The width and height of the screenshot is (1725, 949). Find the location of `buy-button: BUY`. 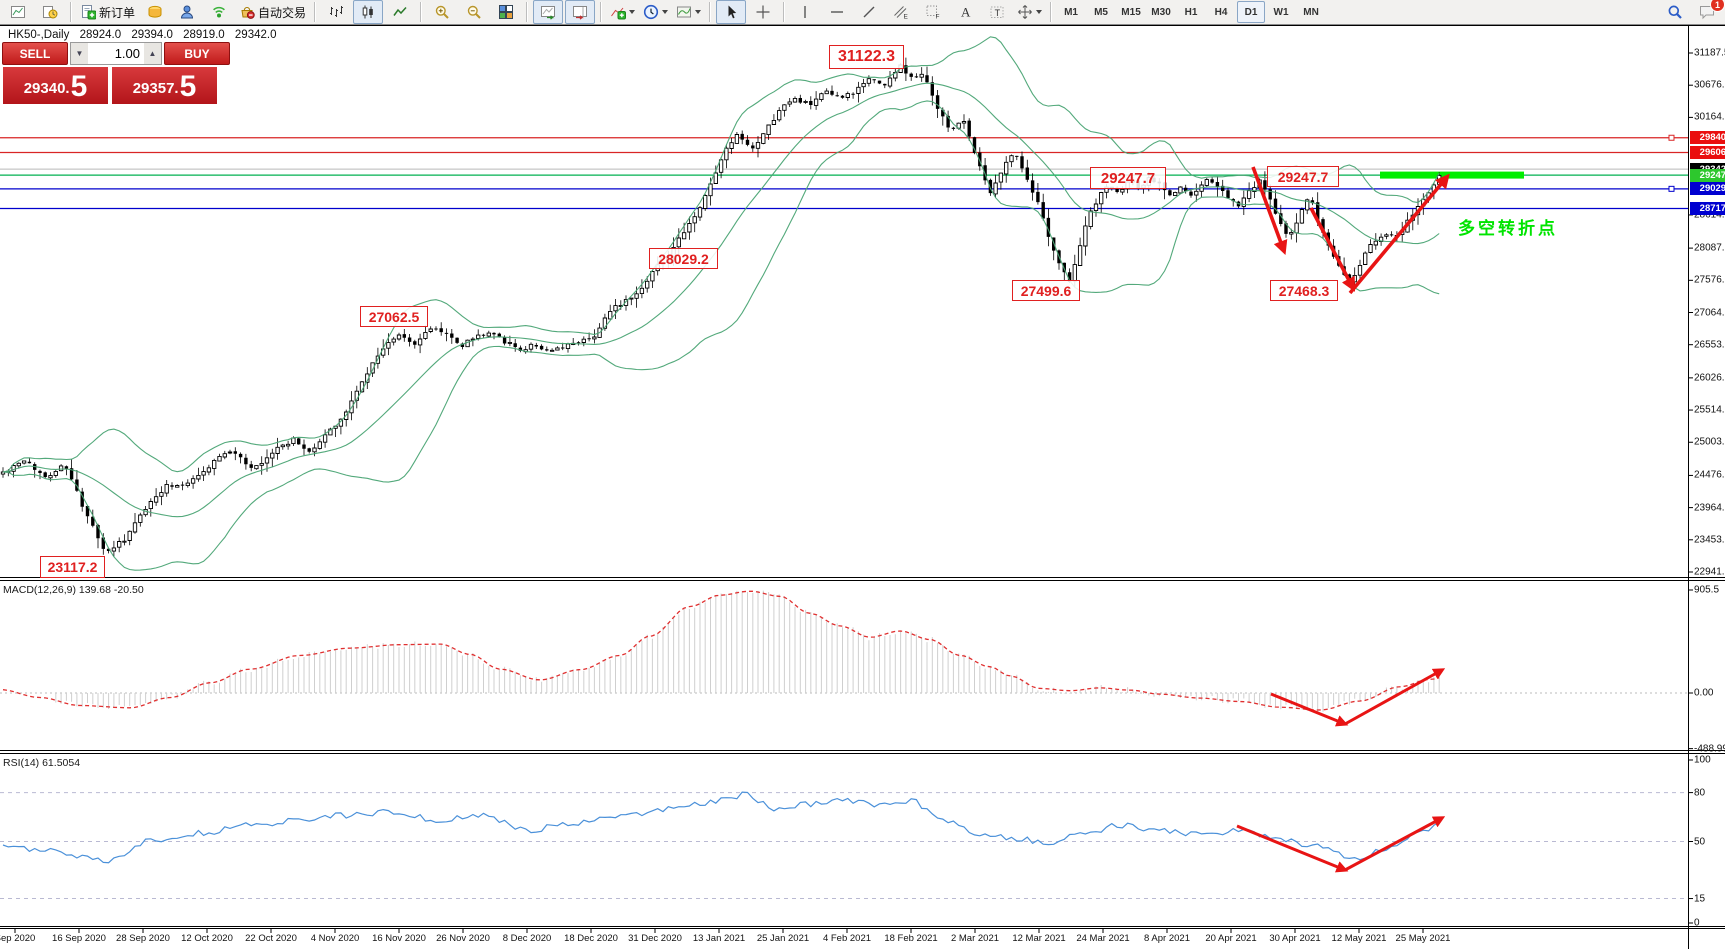

buy-button: BUY is located at coordinates (197, 53).